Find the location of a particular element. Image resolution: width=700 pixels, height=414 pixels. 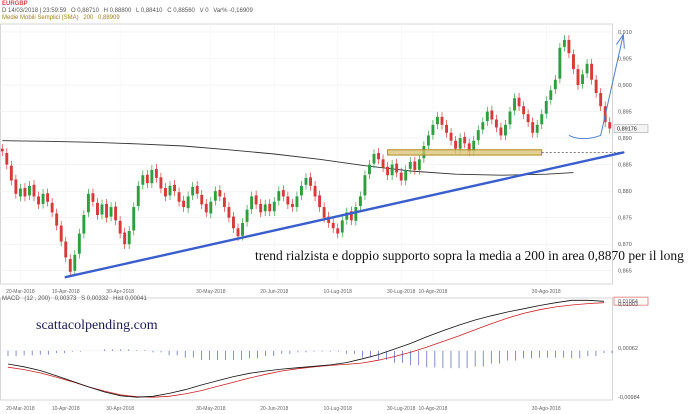

macd-tick-label: -0,00984 is located at coordinates (629, 398).